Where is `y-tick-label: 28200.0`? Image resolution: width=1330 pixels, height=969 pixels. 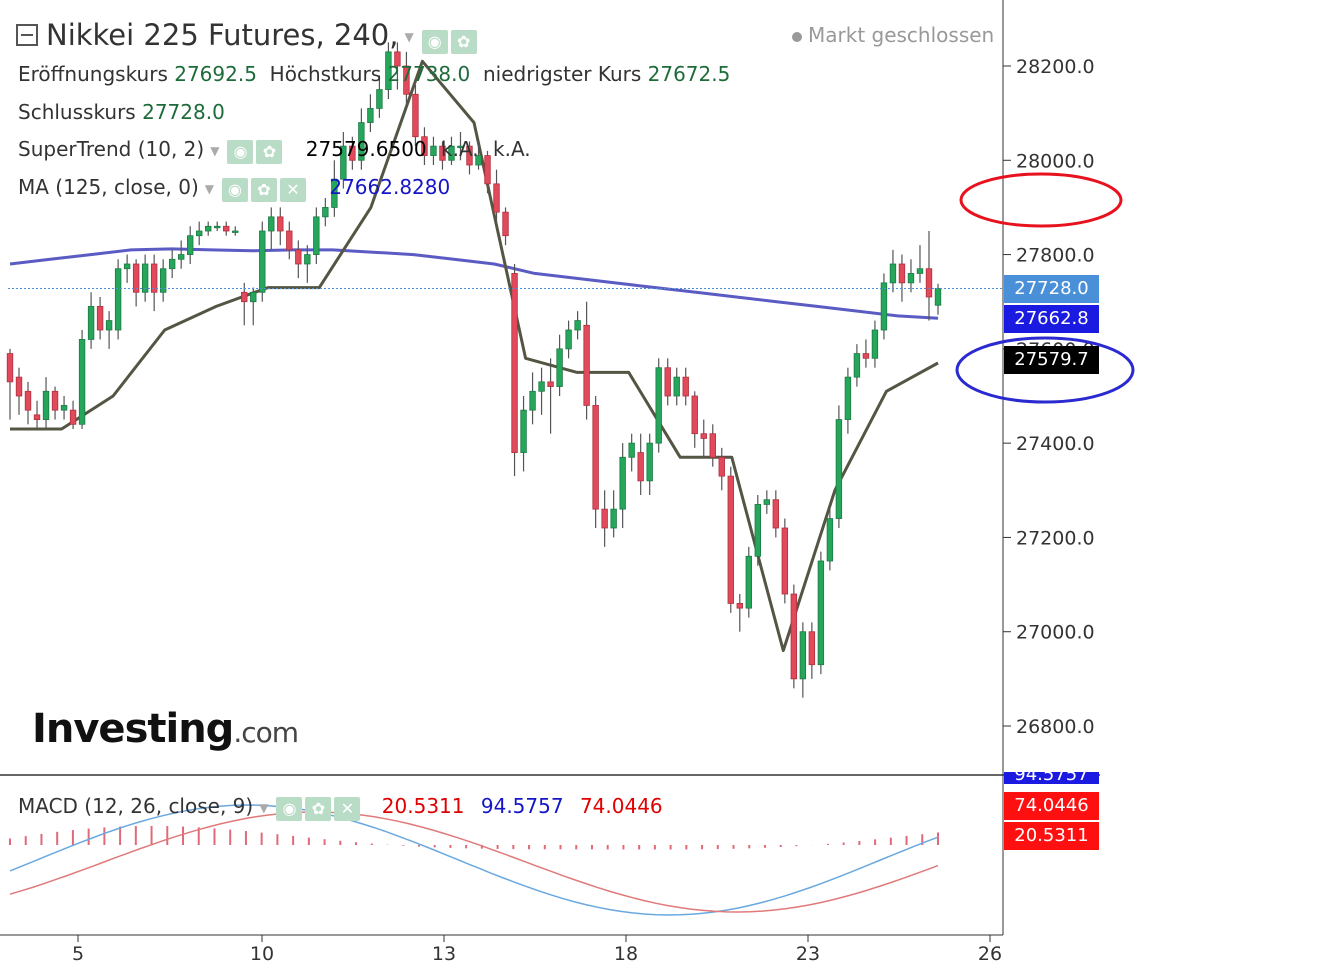
y-tick-label: 28200.0 is located at coordinates (1055, 67).